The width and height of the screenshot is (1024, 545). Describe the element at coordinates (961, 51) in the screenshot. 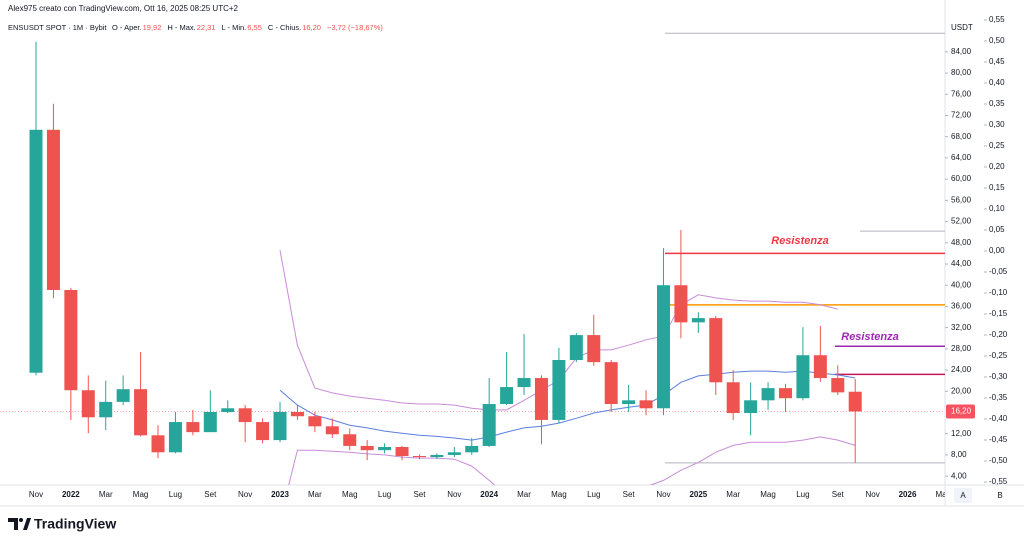

I see `y-tick-label: 84,00` at that location.